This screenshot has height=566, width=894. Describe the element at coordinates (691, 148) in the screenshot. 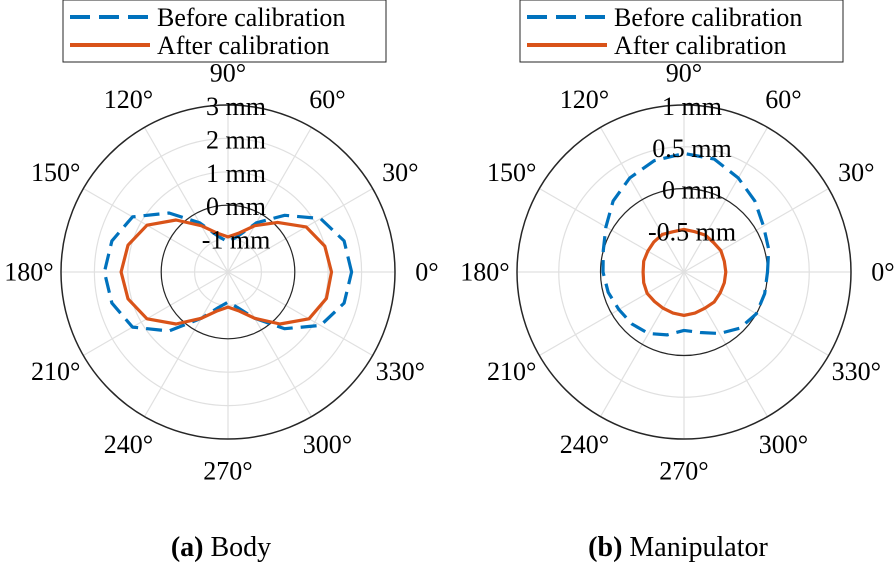

I see `radius-label: 0.5 mm` at that location.